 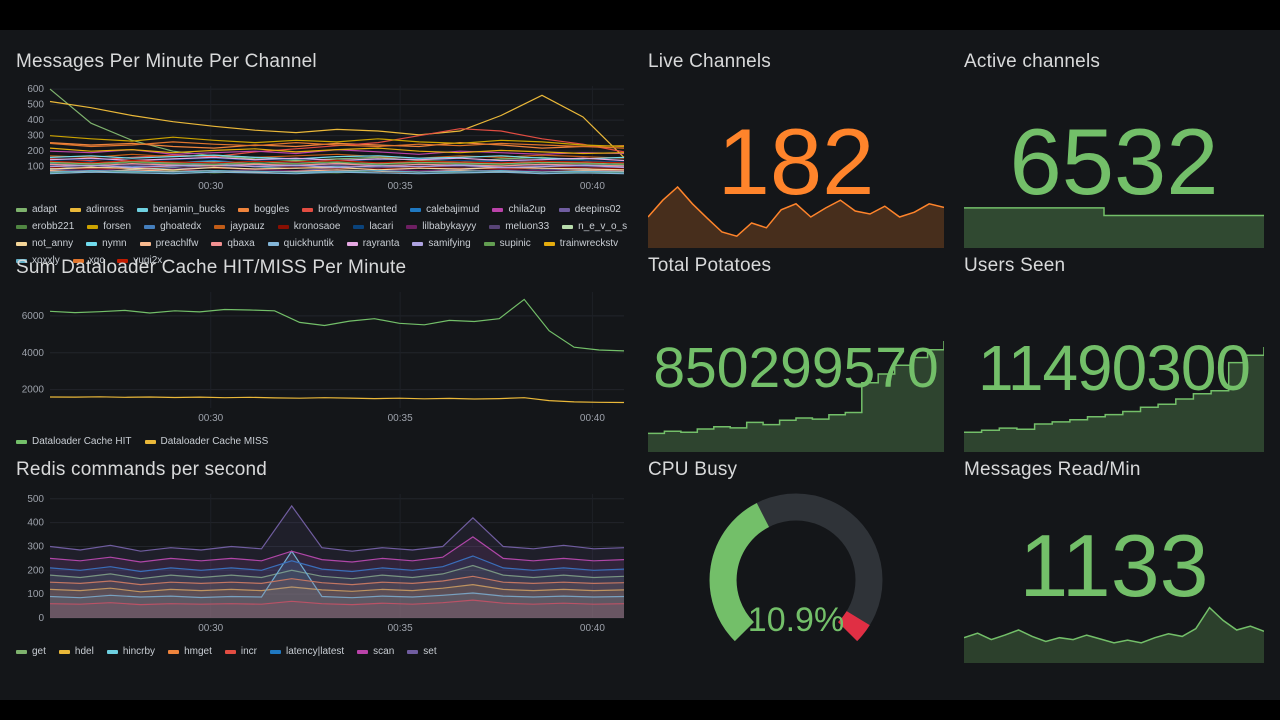 I want to click on total-potatoes-value: 850299570, so click(x=796, y=368).